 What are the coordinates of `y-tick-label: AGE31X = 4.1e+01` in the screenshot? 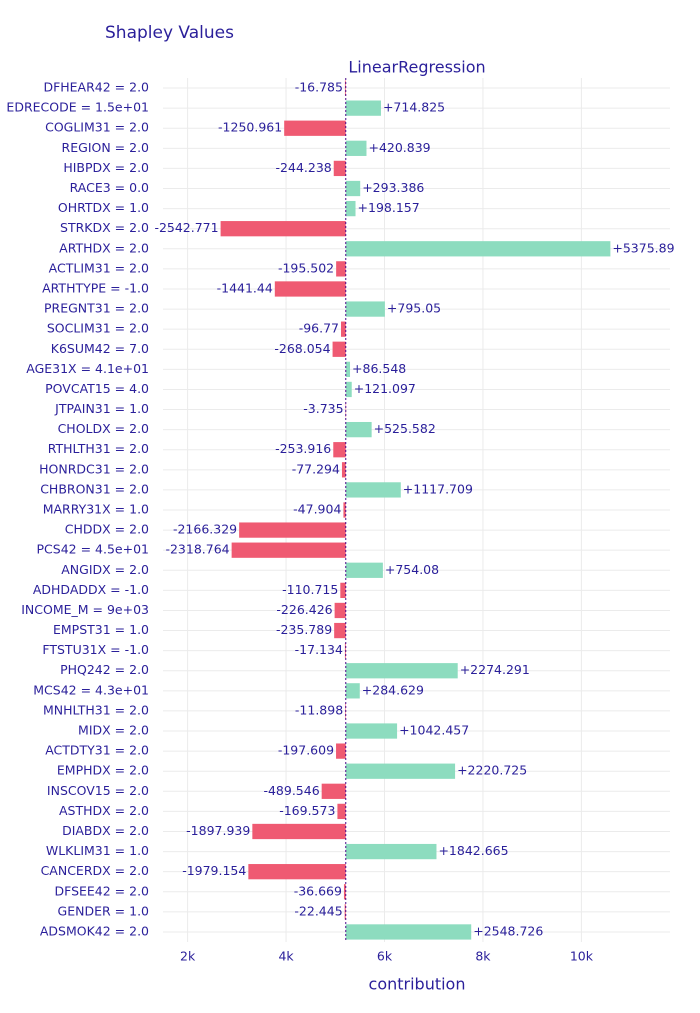 It's located at (87, 368).